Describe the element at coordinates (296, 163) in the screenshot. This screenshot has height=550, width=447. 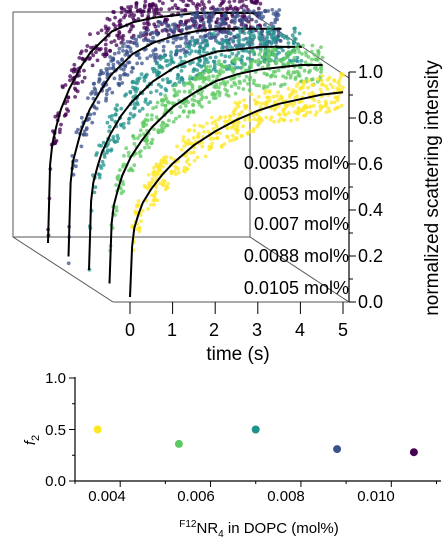
I see `legend-entry-0: 0.0035 mol%` at that location.